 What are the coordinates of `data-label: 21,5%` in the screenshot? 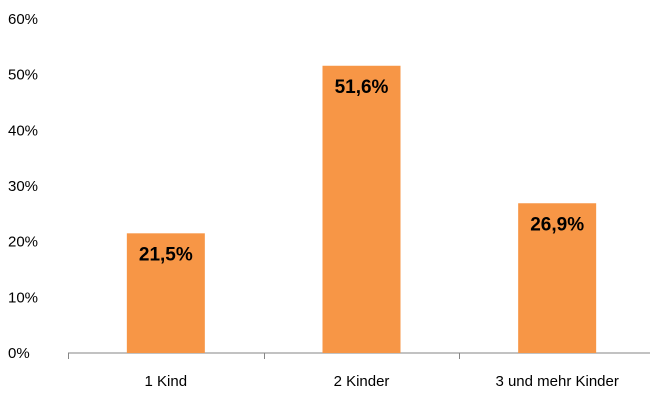 It's located at (166, 254).